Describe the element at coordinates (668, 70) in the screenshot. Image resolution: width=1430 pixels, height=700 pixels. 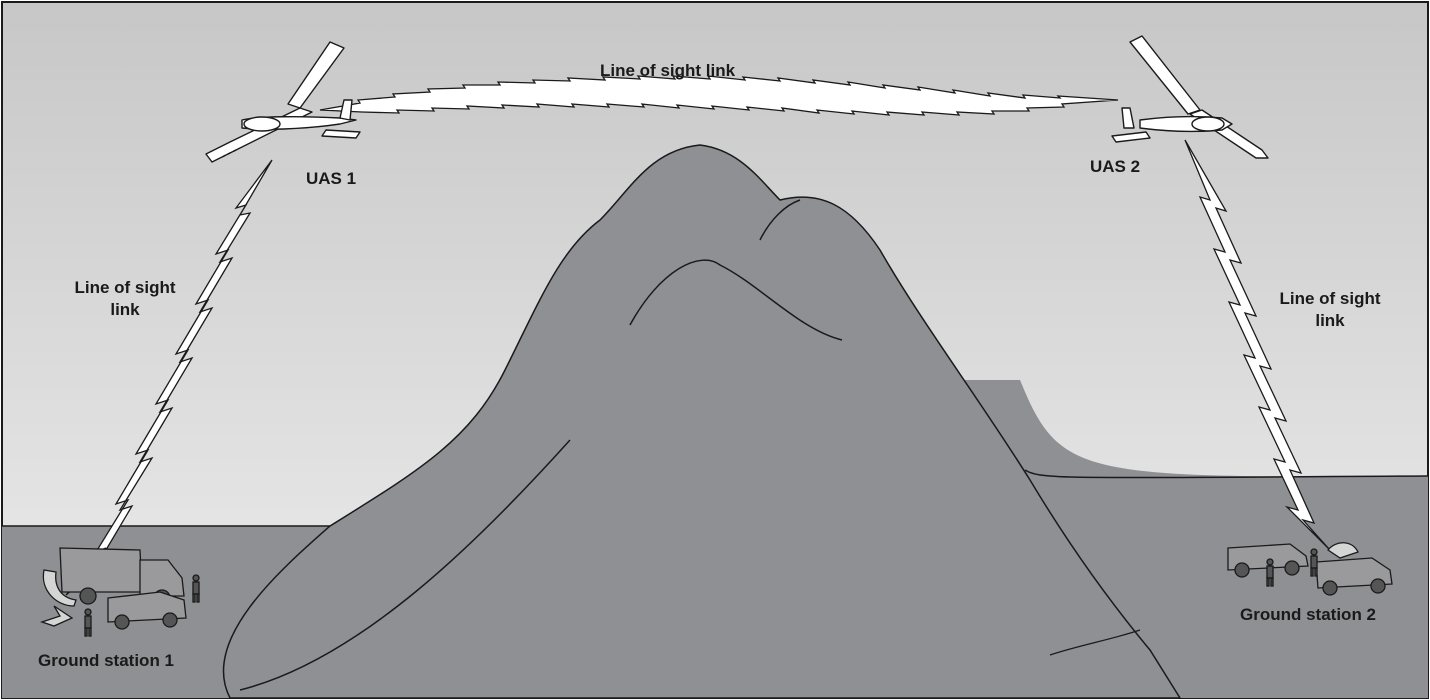
I see `top-link-label: Line of sight link` at that location.